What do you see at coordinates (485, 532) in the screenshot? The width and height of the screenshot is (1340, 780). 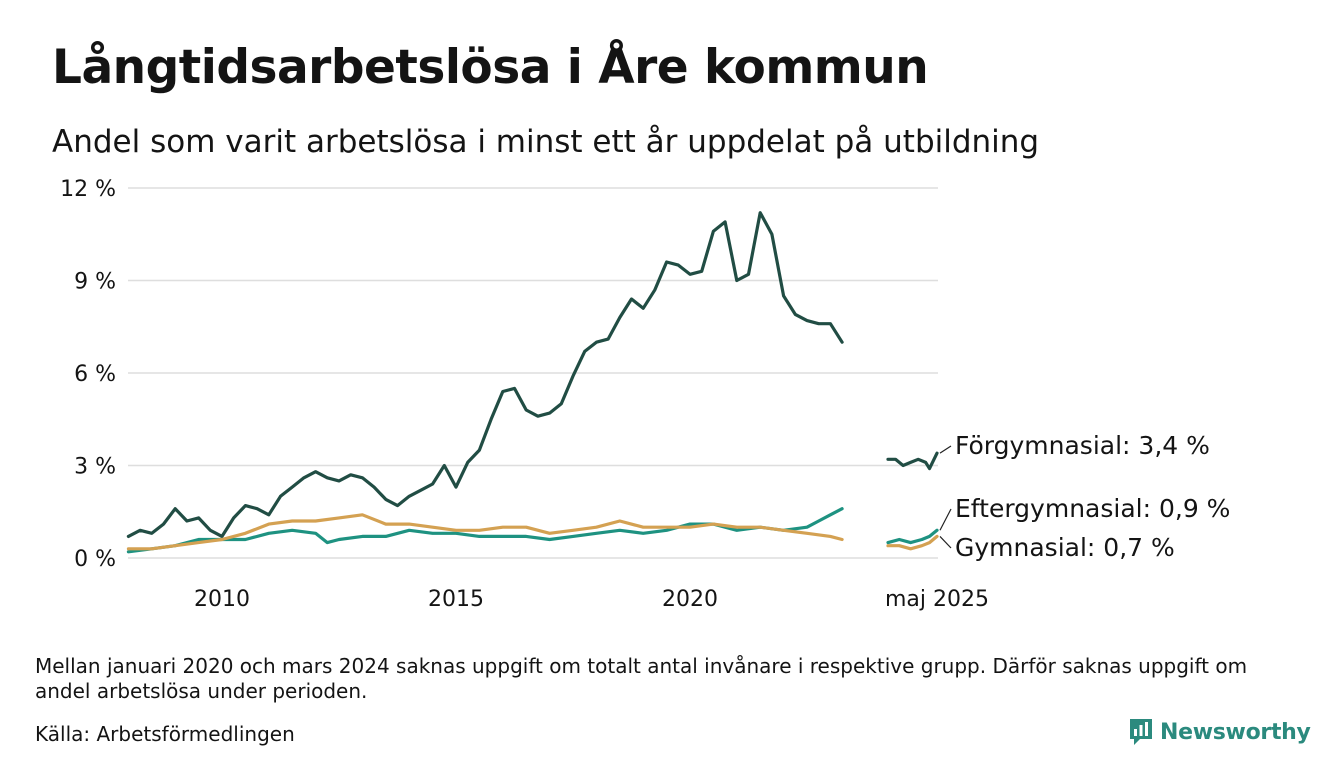 I see `series-line-gymnasial` at bounding box center [485, 532].